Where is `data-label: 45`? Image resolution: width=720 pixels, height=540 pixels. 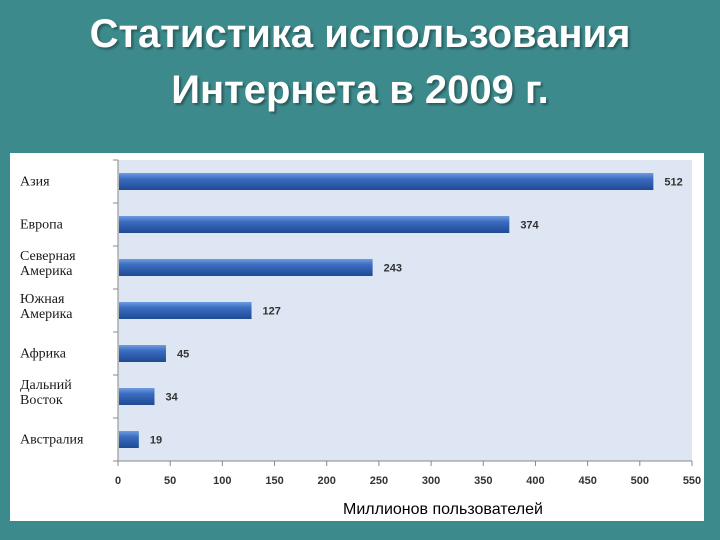 data-label: 45 is located at coordinates (183, 355).